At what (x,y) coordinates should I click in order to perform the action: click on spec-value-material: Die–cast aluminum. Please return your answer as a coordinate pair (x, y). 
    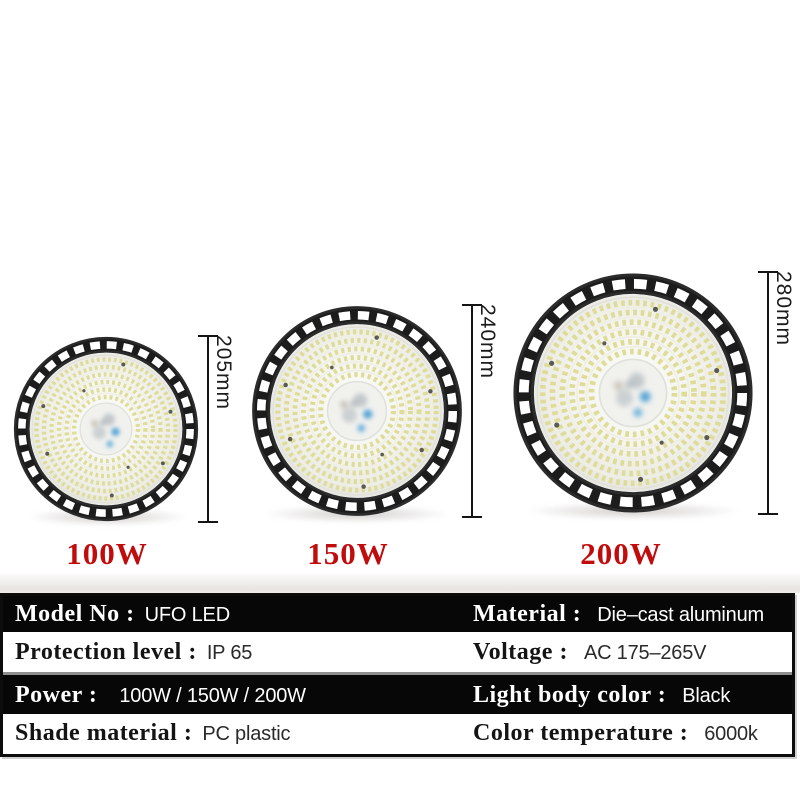
    Looking at the image, I should click on (680, 615).